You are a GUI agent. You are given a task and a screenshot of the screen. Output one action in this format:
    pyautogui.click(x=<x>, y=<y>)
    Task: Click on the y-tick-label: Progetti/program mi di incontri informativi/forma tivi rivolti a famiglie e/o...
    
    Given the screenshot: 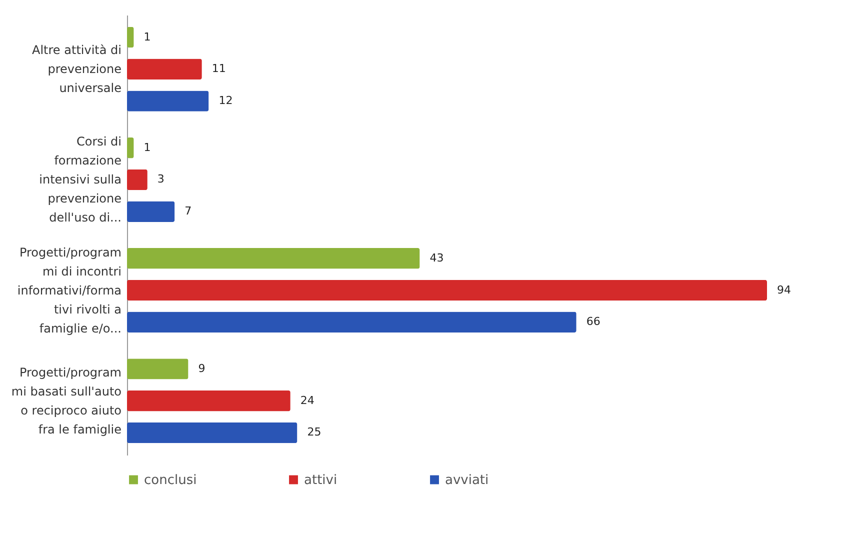 What is the action you would take?
    pyautogui.click(x=69, y=290)
    